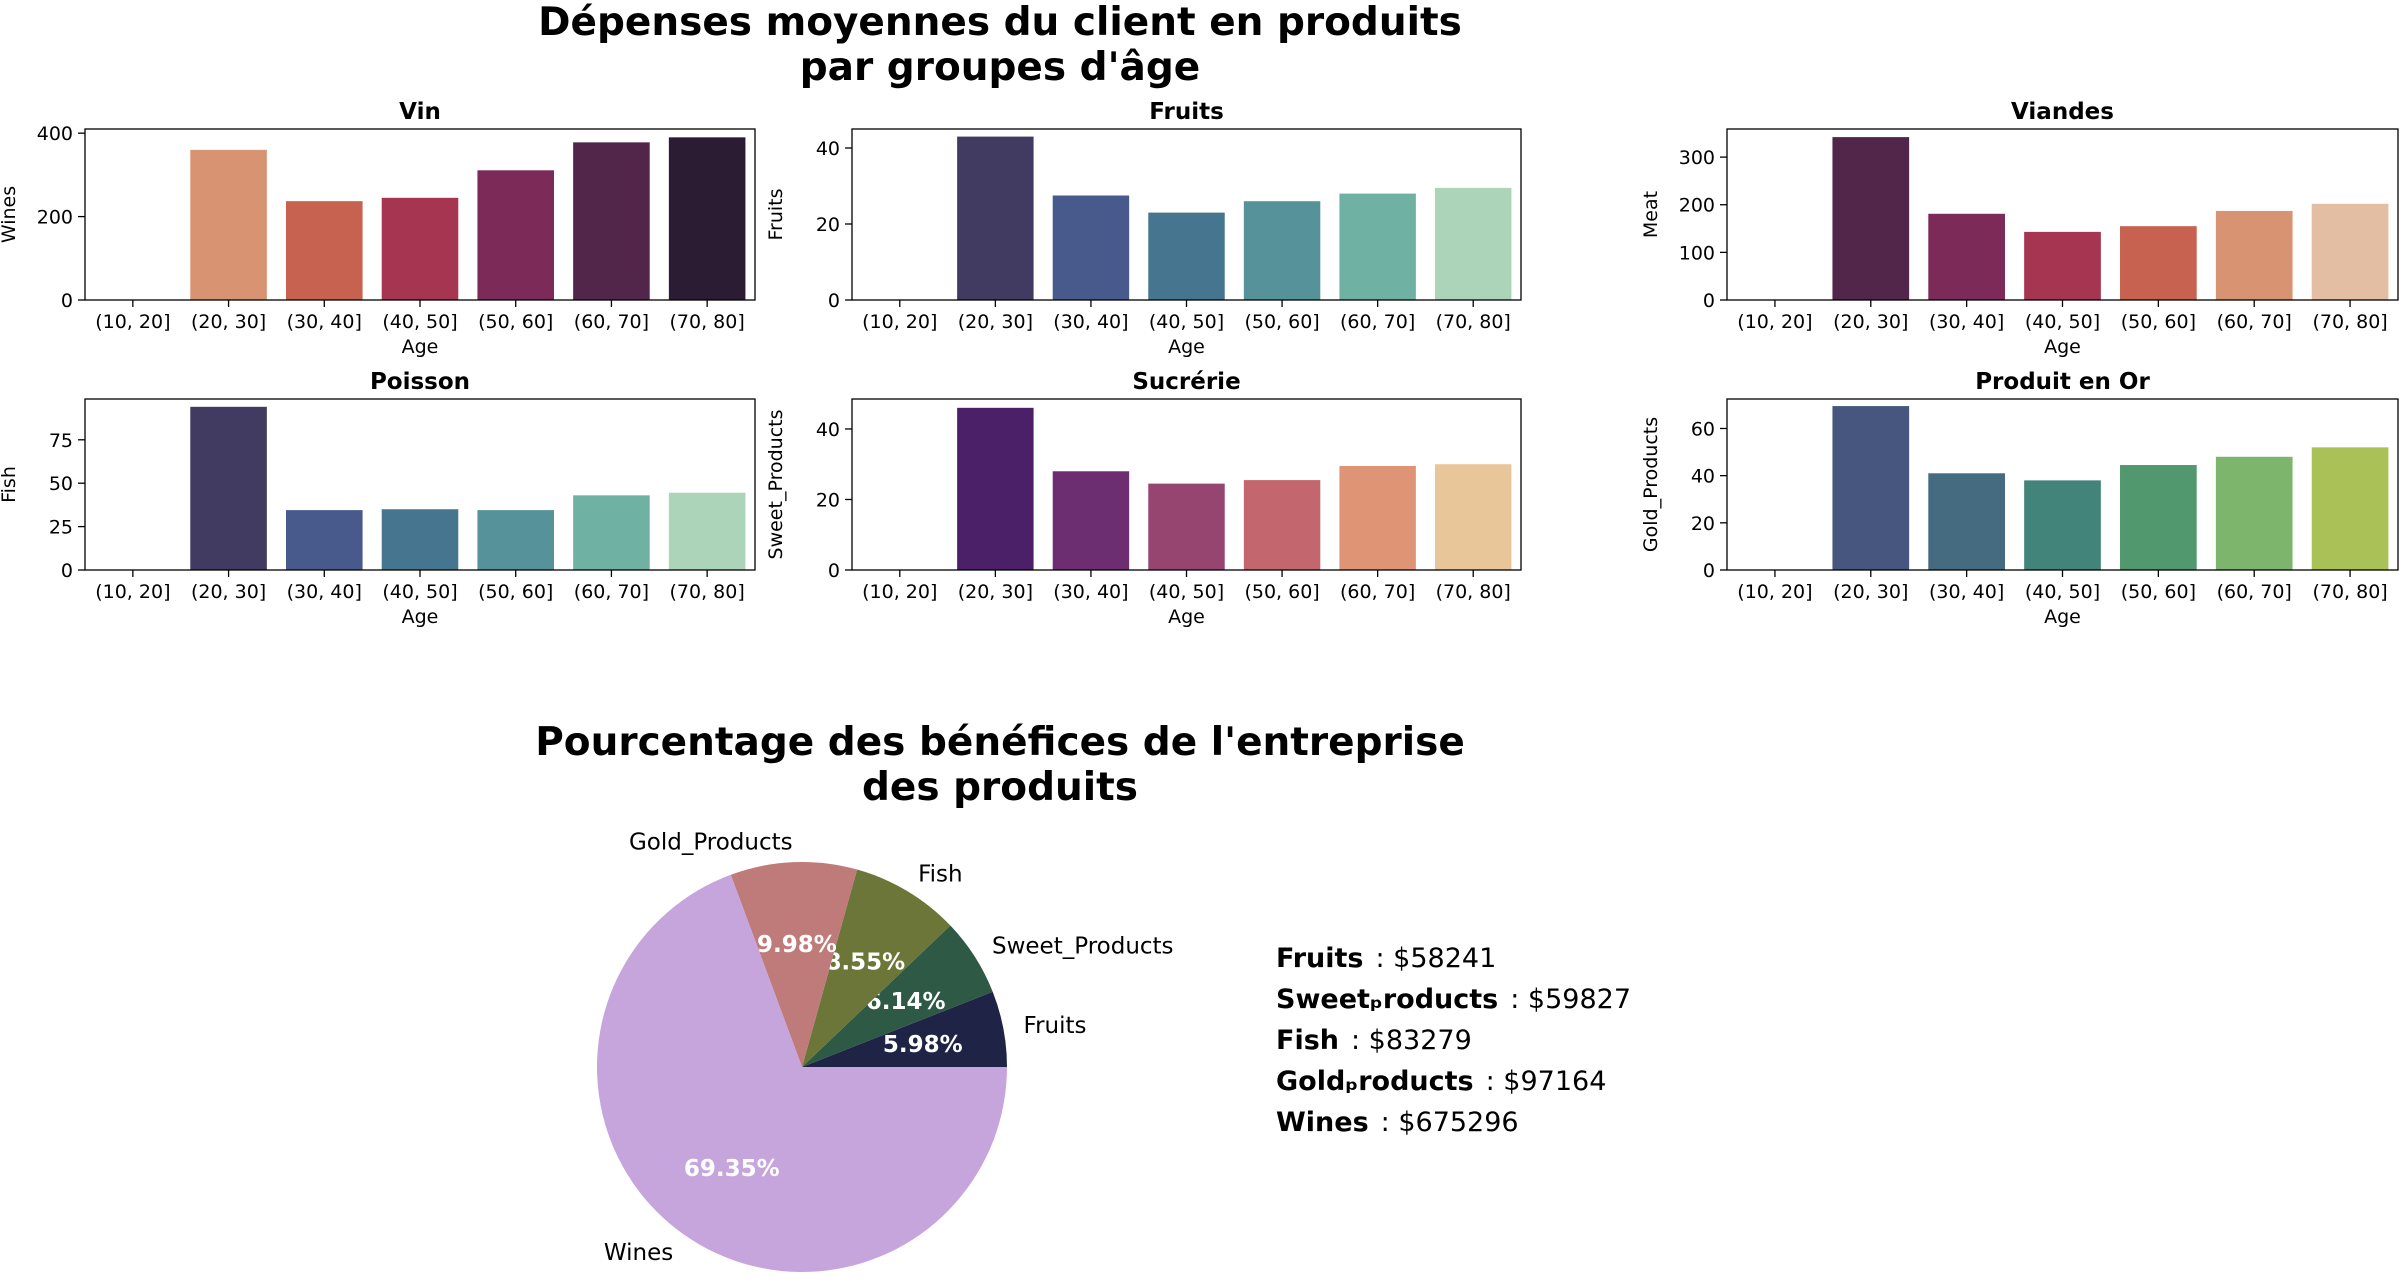  What do you see at coordinates (1449, 1122) in the screenshot?
I see `legend-value: : $675296` at bounding box center [1449, 1122].